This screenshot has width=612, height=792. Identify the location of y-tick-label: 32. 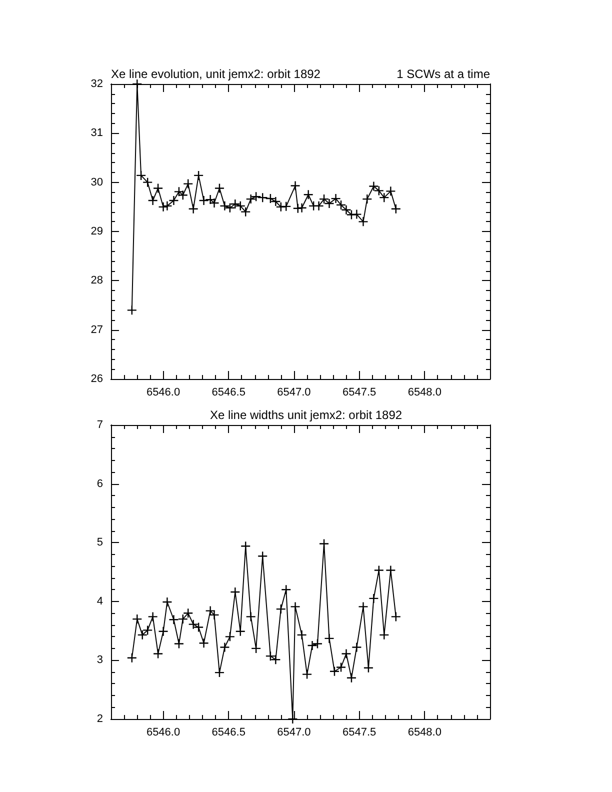
(96, 84).